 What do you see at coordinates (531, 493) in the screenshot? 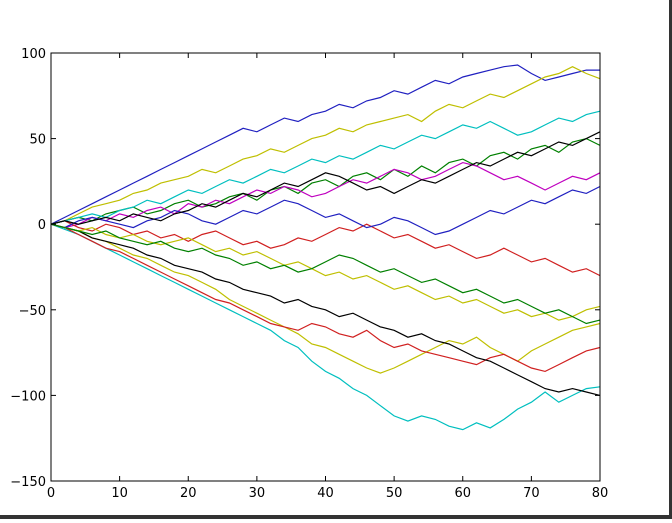
I see `x-tick-label: 70` at bounding box center [531, 493].